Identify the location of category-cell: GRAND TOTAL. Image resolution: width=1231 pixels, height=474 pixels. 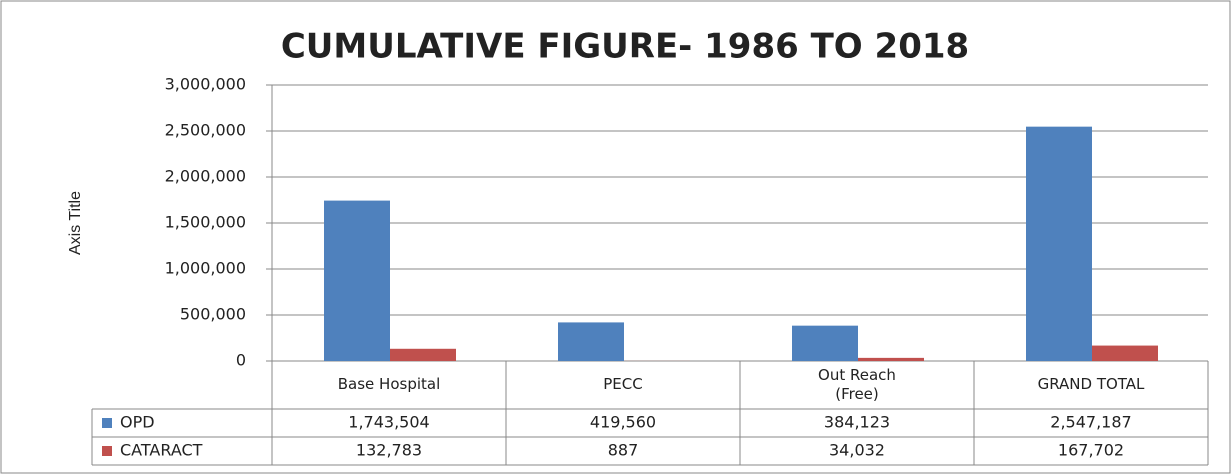
(1091, 384).